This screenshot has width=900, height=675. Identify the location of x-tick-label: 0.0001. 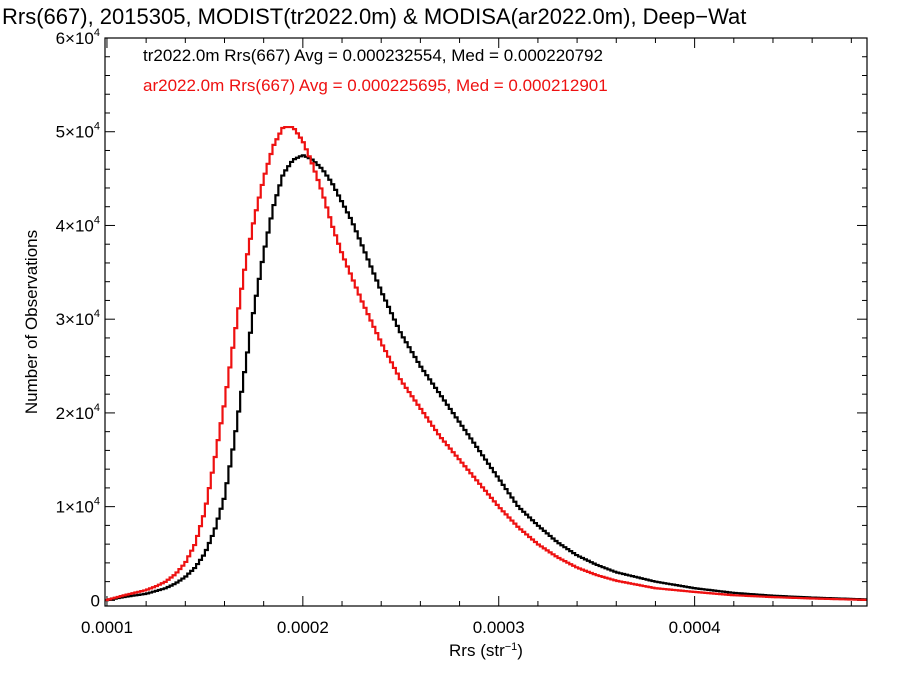
(107, 627).